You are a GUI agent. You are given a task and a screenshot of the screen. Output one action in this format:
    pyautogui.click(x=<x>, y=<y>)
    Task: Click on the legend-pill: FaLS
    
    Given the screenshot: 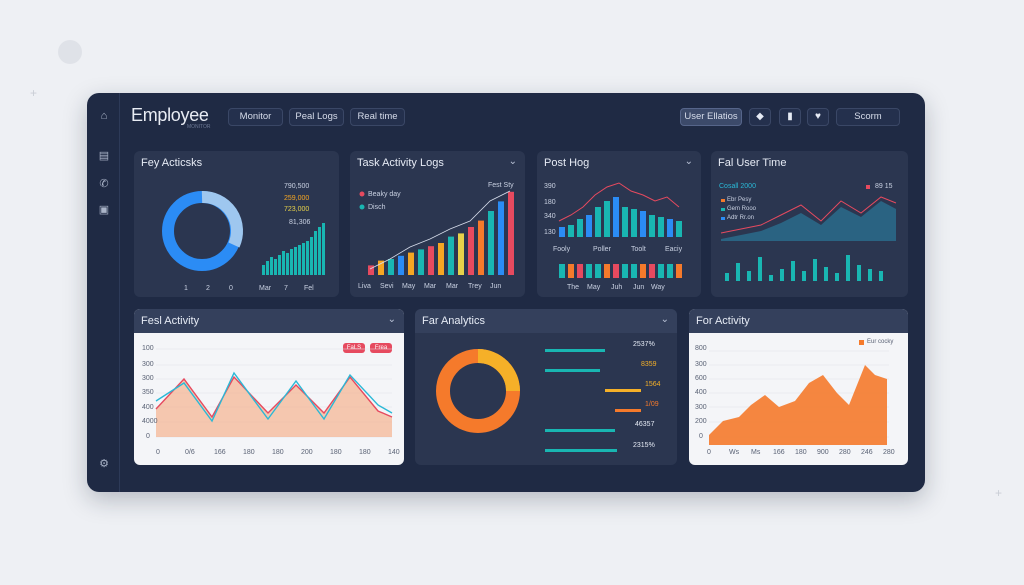 What is the action you would take?
    pyautogui.click(x=354, y=348)
    